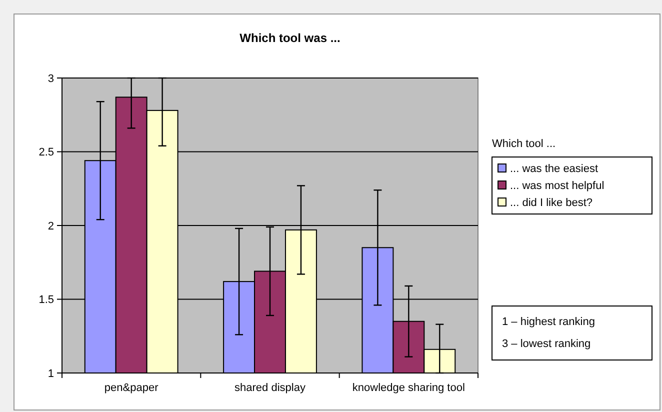 Image resolution: width=662 pixels, height=412 pixels. I want to click on legend-label: ... did I like best?, so click(551, 203).